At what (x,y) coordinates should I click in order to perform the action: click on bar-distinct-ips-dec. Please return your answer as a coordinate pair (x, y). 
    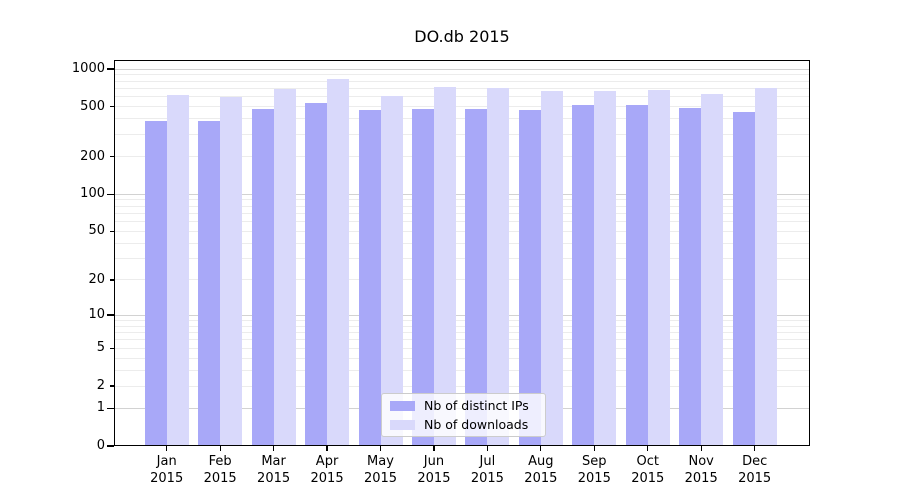
    Looking at the image, I should click on (743, 278).